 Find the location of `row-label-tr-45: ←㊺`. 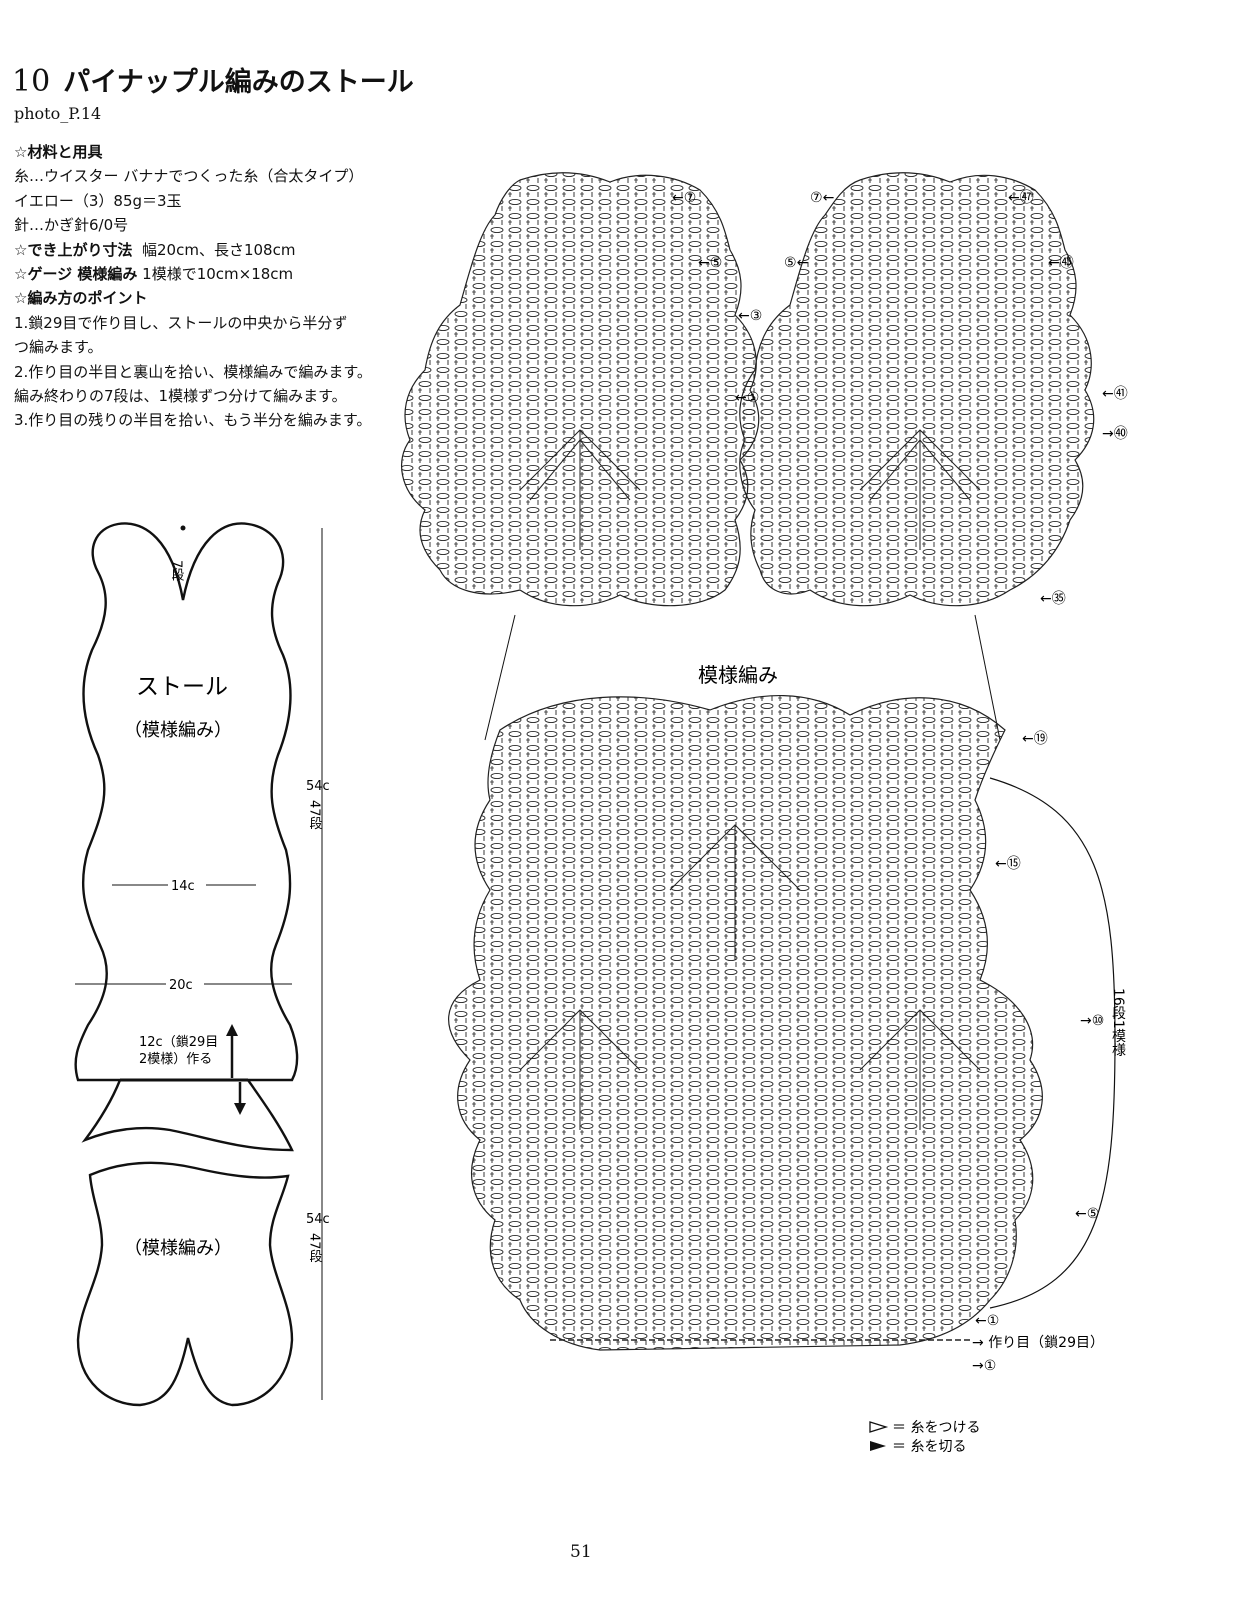

row-label-tr-45: ←㊺ is located at coordinates (1061, 263).